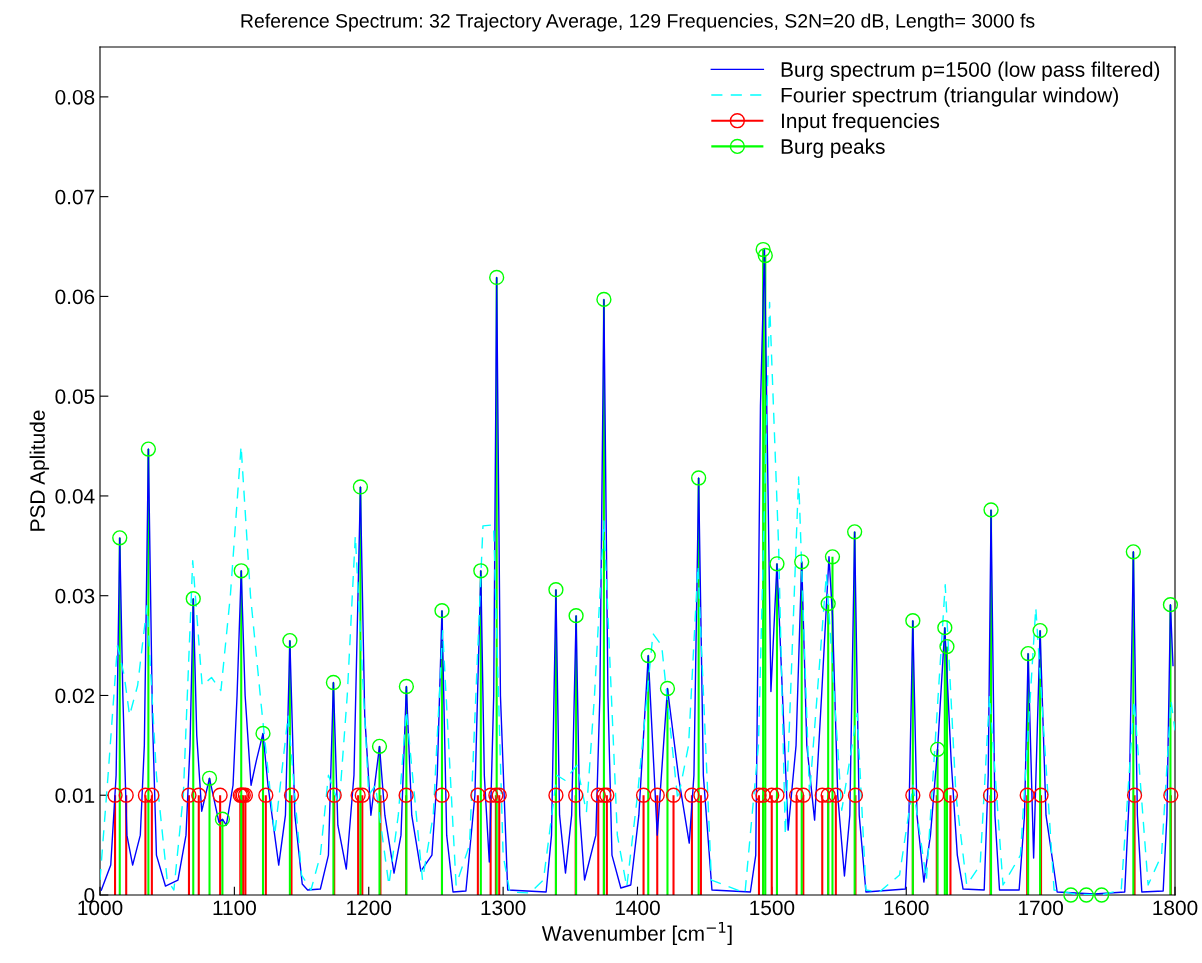 The image size is (1202, 963). I want to click on y-tick-label: 0.01, so click(75, 795).